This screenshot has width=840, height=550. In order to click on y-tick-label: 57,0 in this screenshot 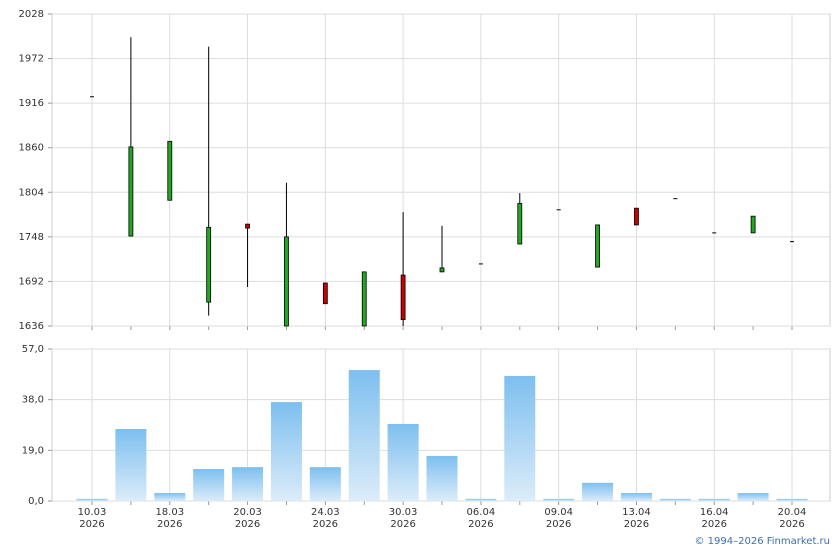, I will do `click(33, 349)`.